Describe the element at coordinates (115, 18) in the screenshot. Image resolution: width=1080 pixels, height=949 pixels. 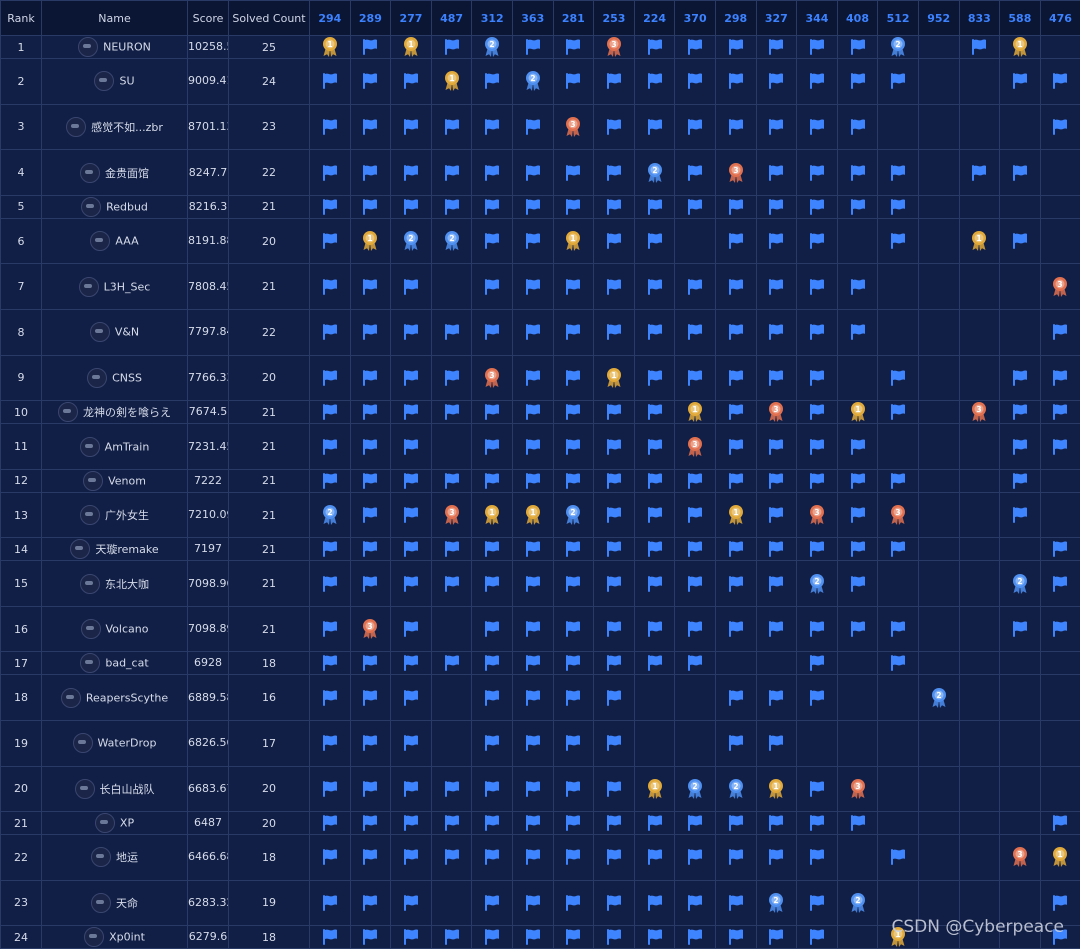
I see `name-header: Name` at that location.